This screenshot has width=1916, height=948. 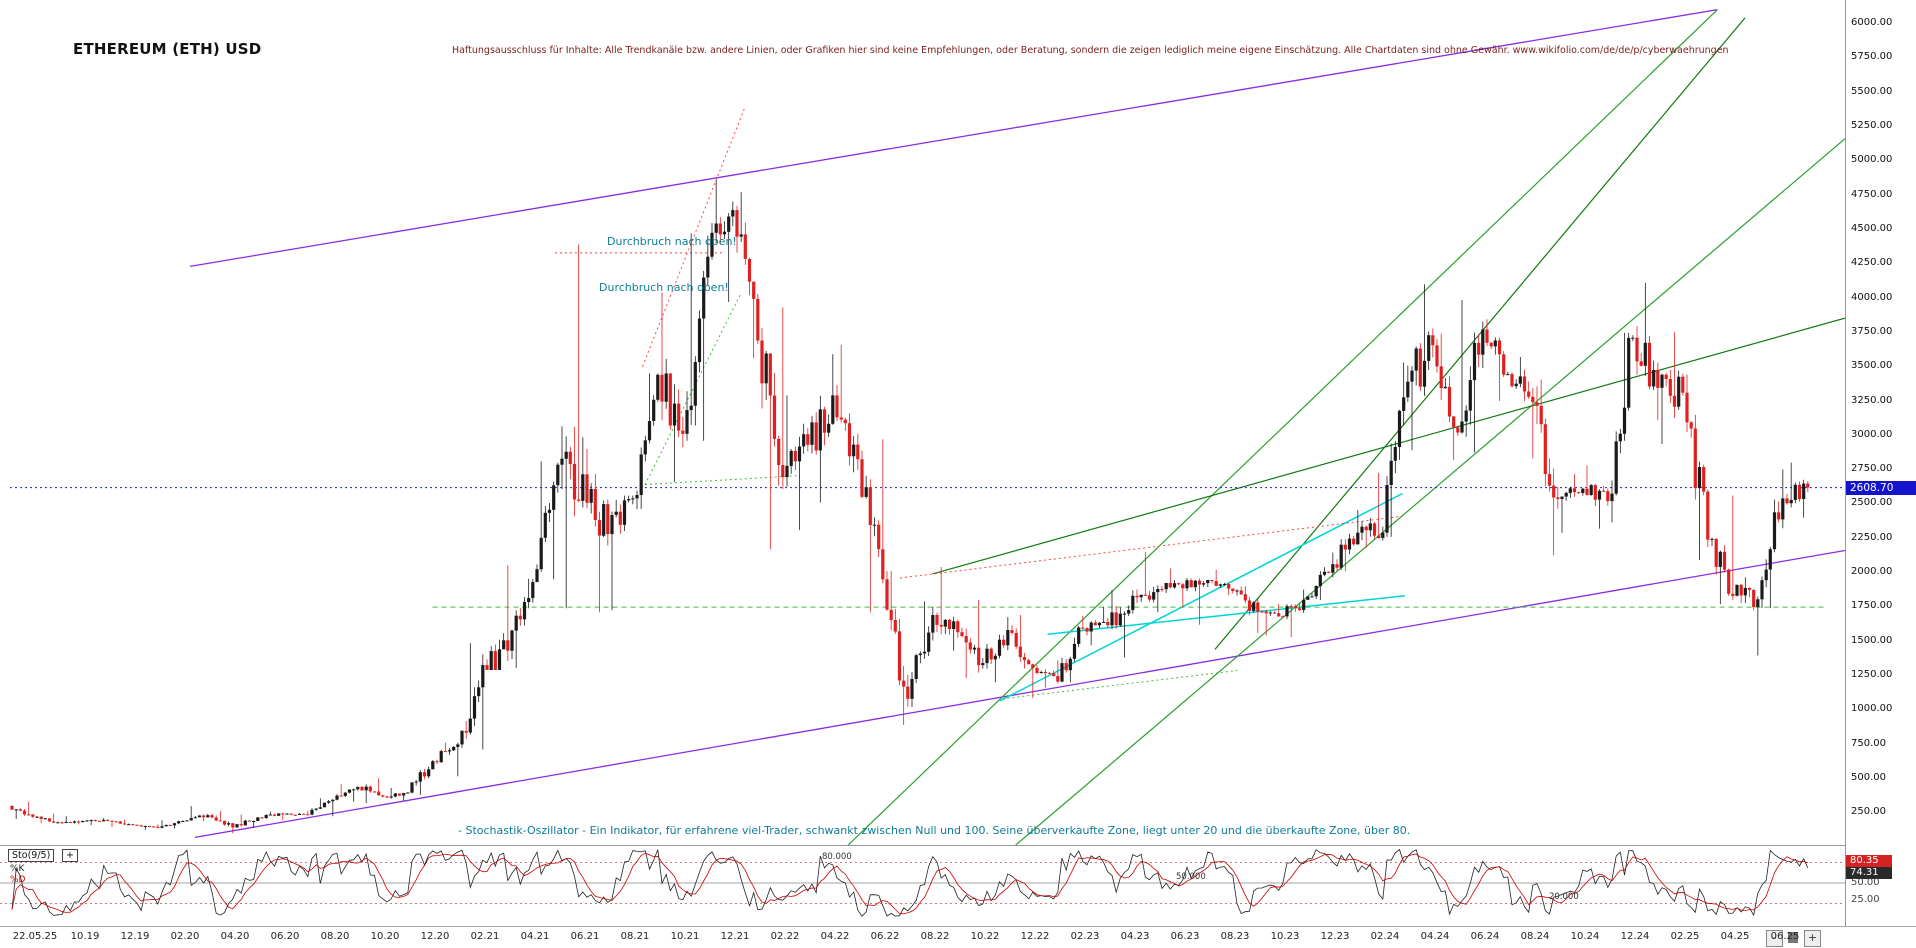 I want to click on stochastic-axis: 80.35 74.31 50.00 25.00, so click(x=1880, y=885).